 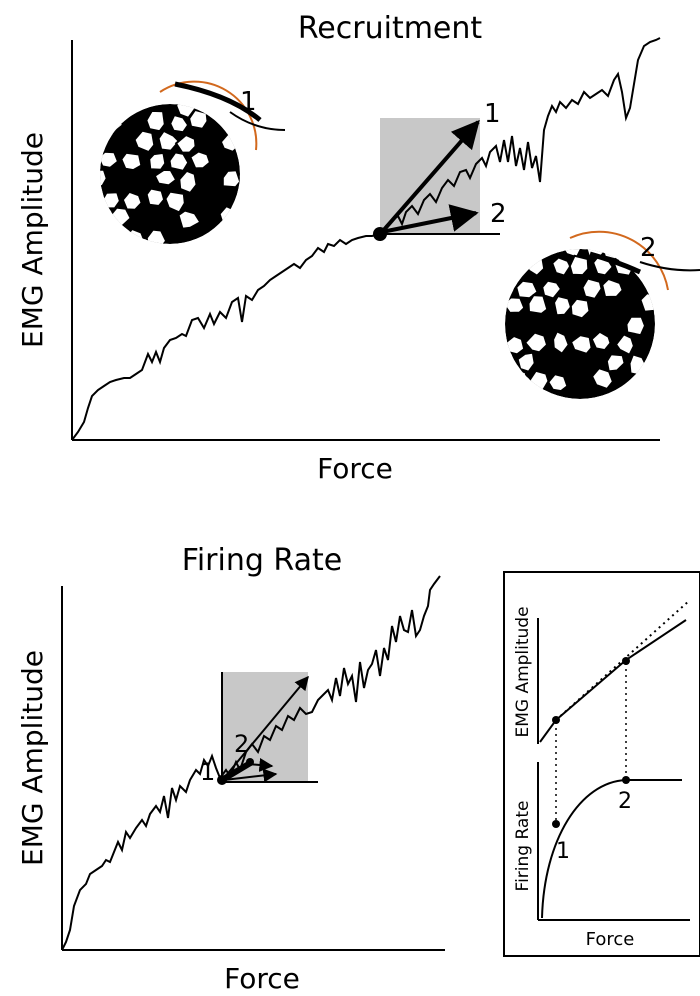 I want to click on bottom-arrow-long, so click(x=266, y=727).